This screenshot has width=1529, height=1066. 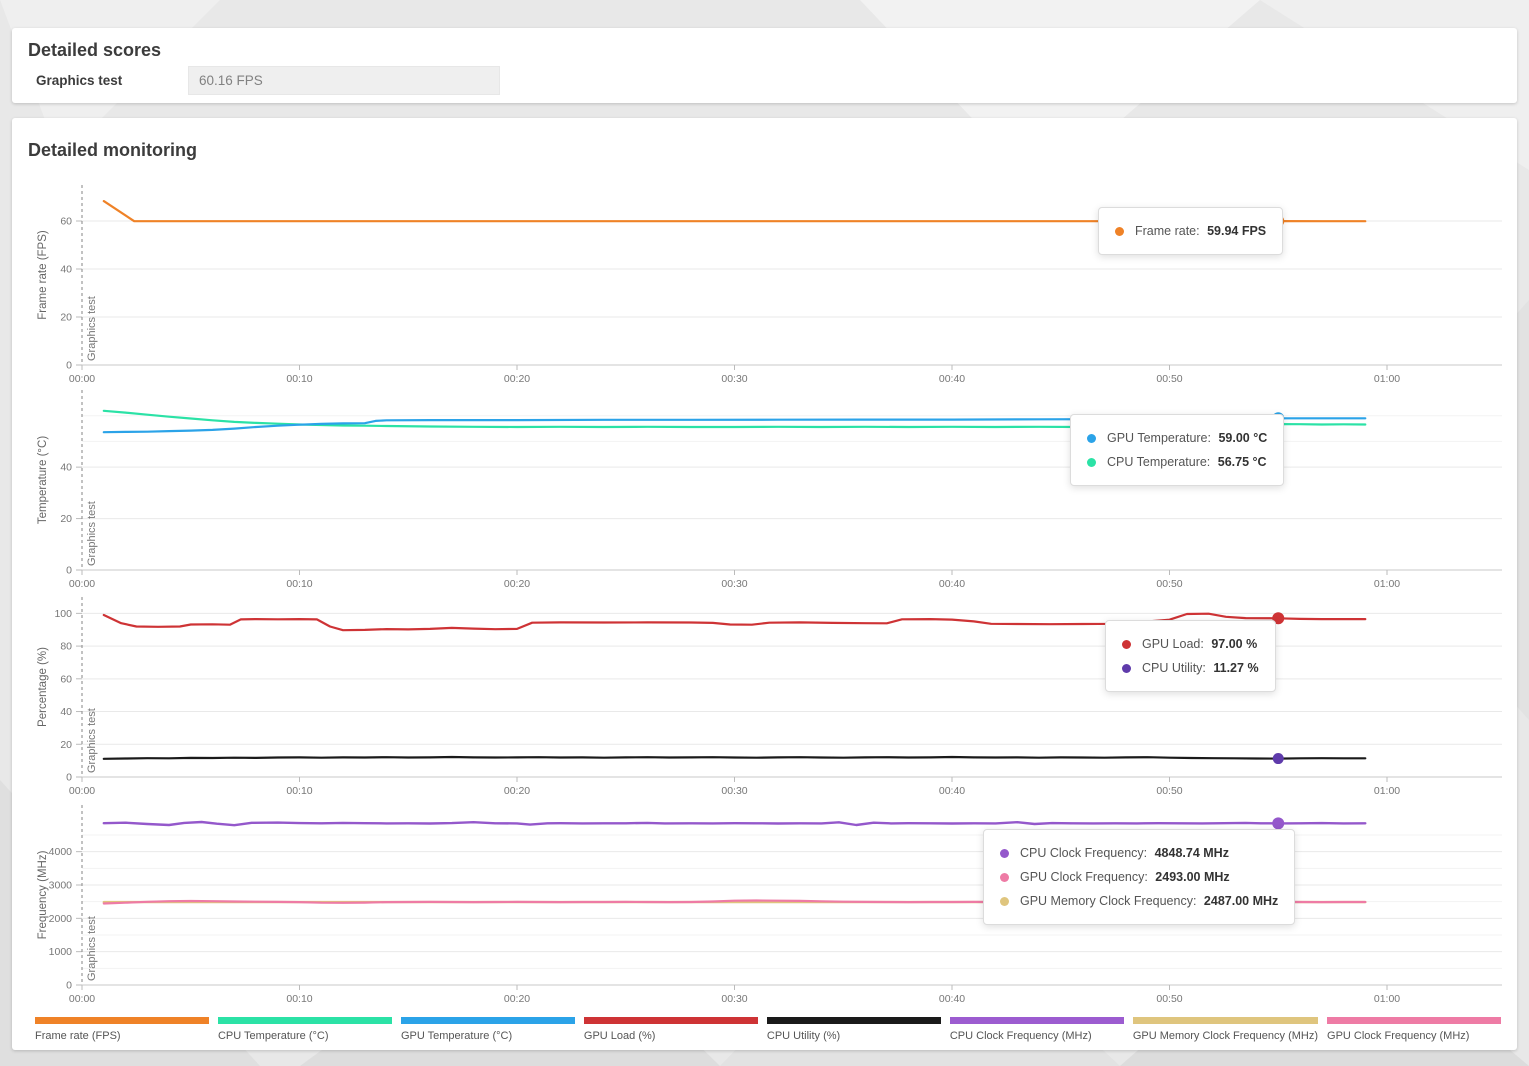 I want to click on y-axis-title: Percentage (%), so click(x=43, y=687).